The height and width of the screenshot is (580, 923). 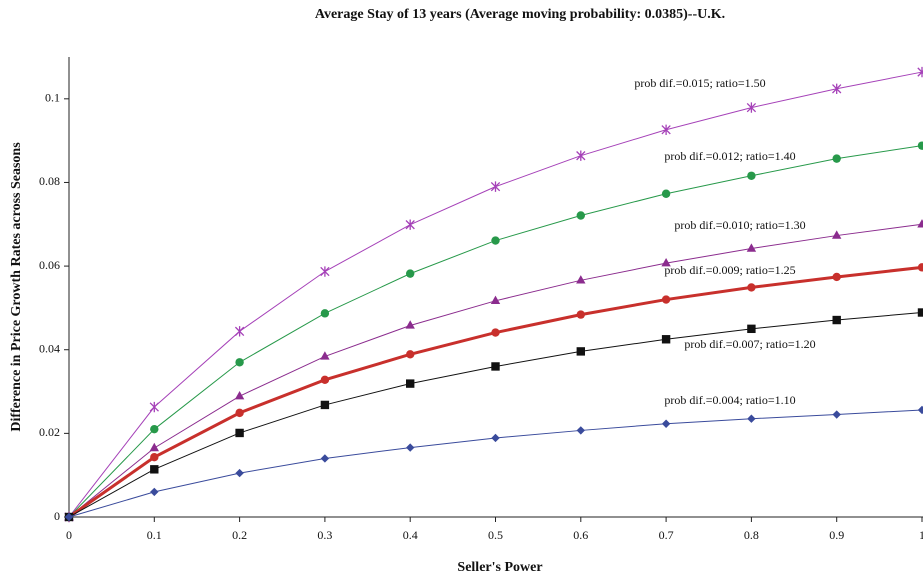 I want to click on series-annotation: prob dif.=0.004; ratio=1.10, so click(x=729, y=400).